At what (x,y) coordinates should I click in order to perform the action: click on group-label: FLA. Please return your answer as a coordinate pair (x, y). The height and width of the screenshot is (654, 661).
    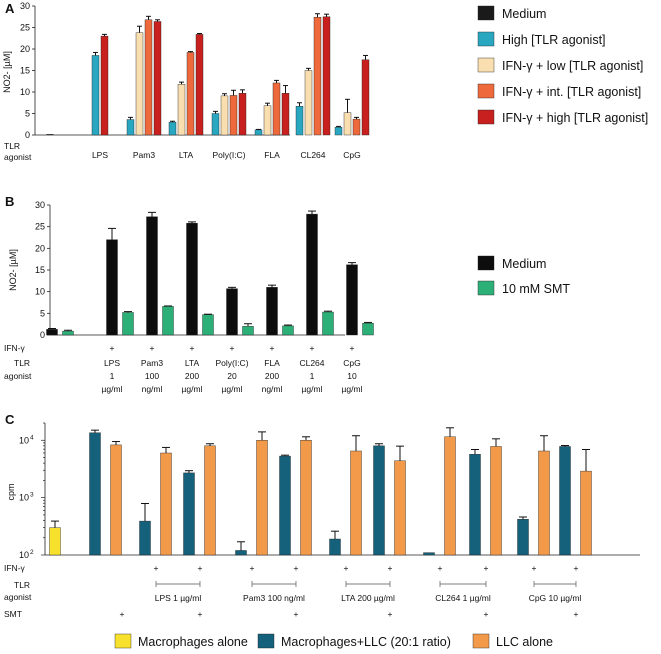
    Looking at the image, I should click on (272, 155).